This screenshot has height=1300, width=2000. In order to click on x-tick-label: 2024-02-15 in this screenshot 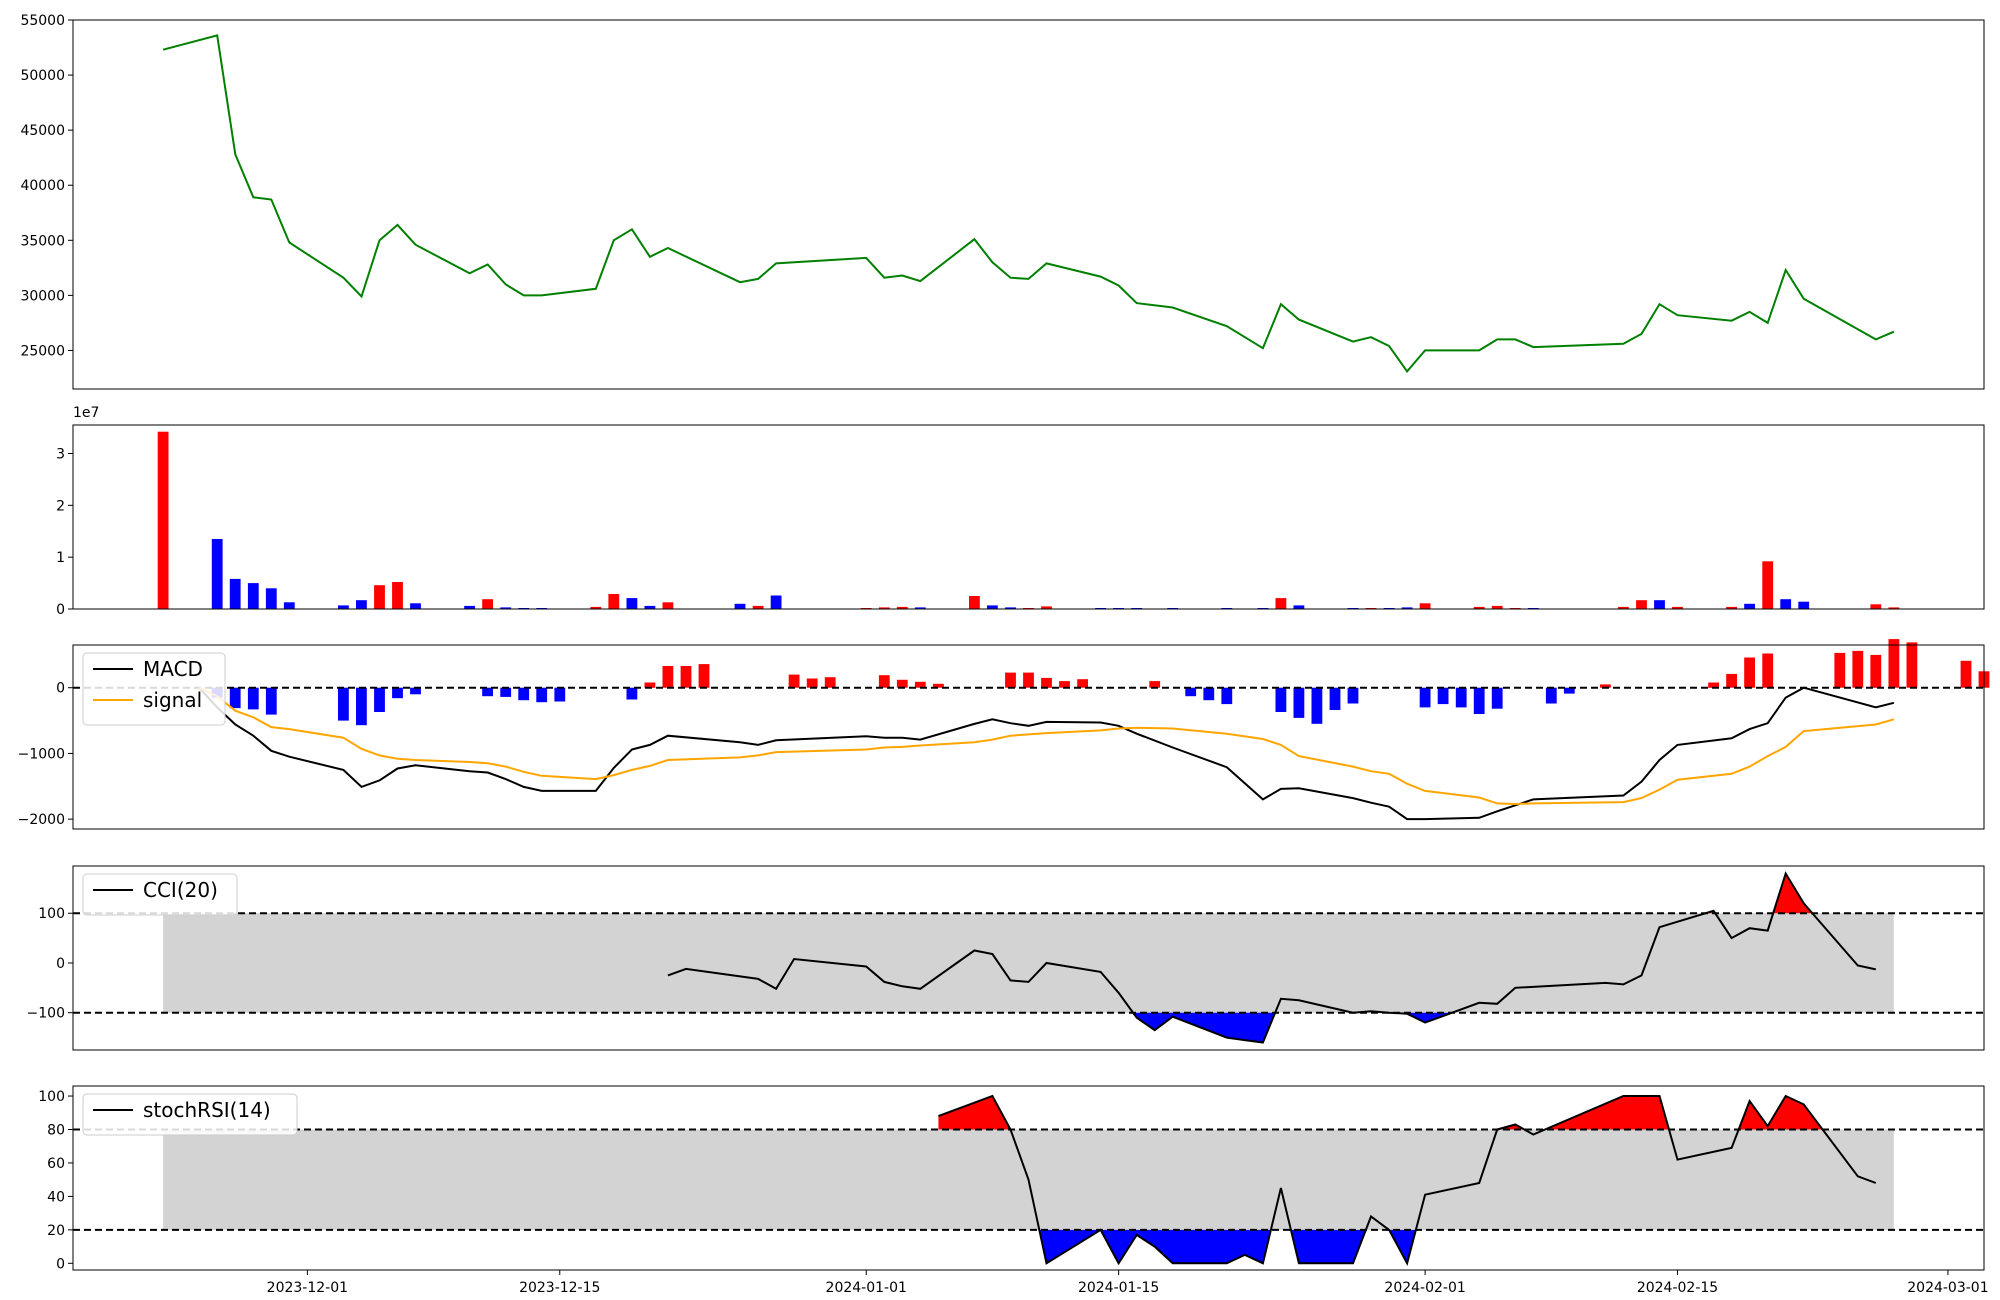, I will do `click(1677, 1288)`.